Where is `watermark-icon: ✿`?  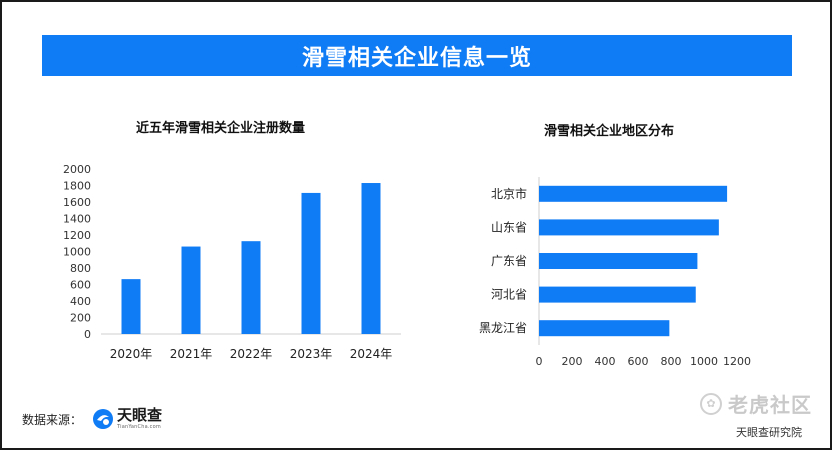
watermark-icon: ✿ is located at coordinates (711, 403).